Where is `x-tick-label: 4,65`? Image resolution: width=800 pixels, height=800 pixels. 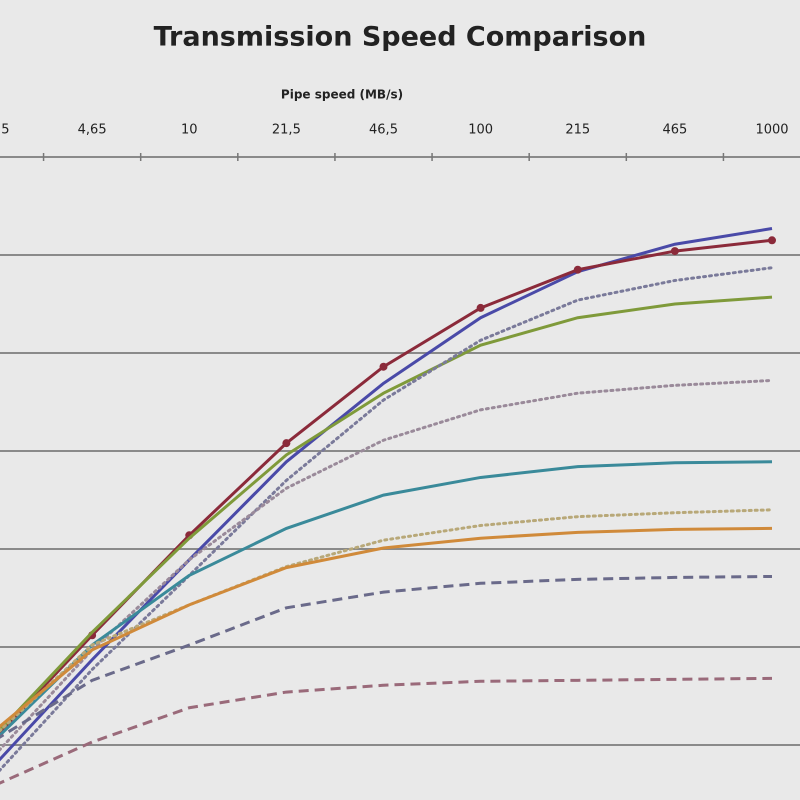 x-tick-label: 4,65 is located at coordinates (92, 130).